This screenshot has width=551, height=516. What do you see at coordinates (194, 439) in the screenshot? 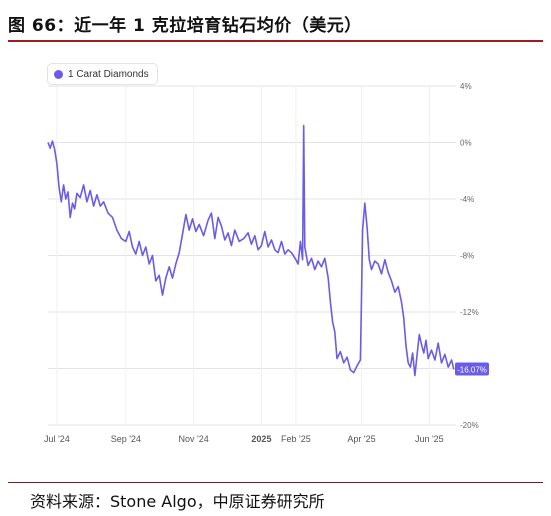
I see `x-tick-label: Nov '24` at bounding box center [194, 439].